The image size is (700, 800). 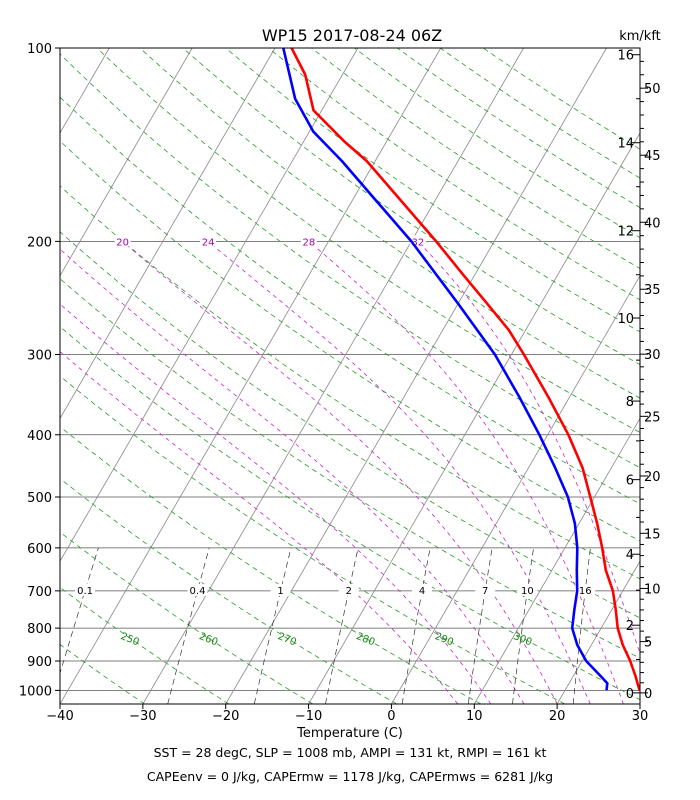 I want to click on kft-tick-label: 40, so click(x=652, y=223).